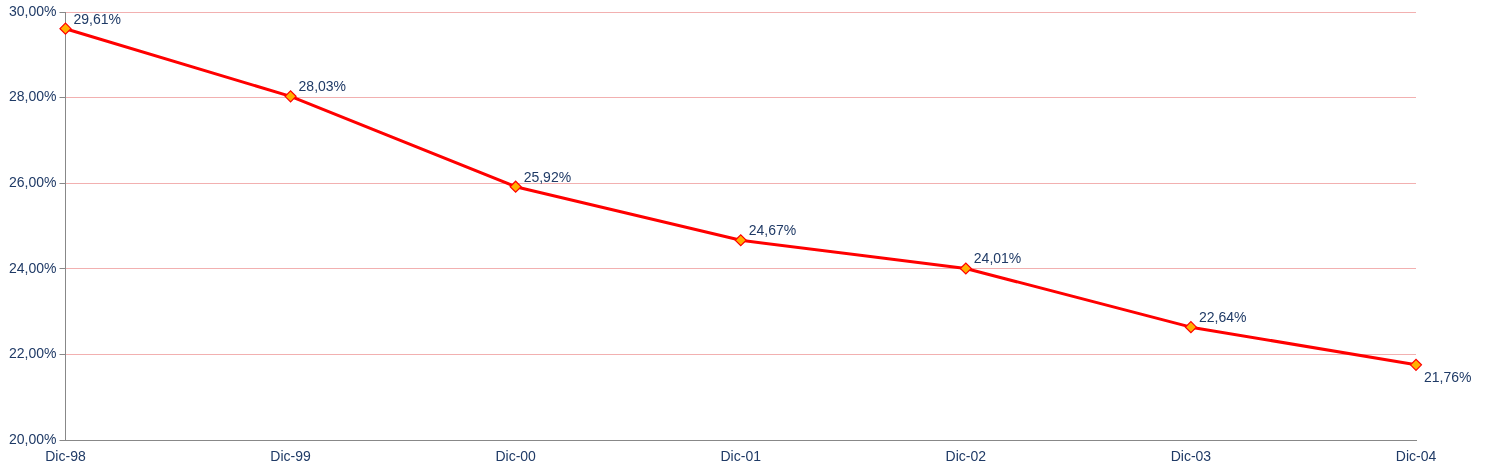 The width and height of the screenshot is (1496, 473). Describe the element at coordinates (547, 176) in the screenshot. I see `data-label: 25,92%` at that location.